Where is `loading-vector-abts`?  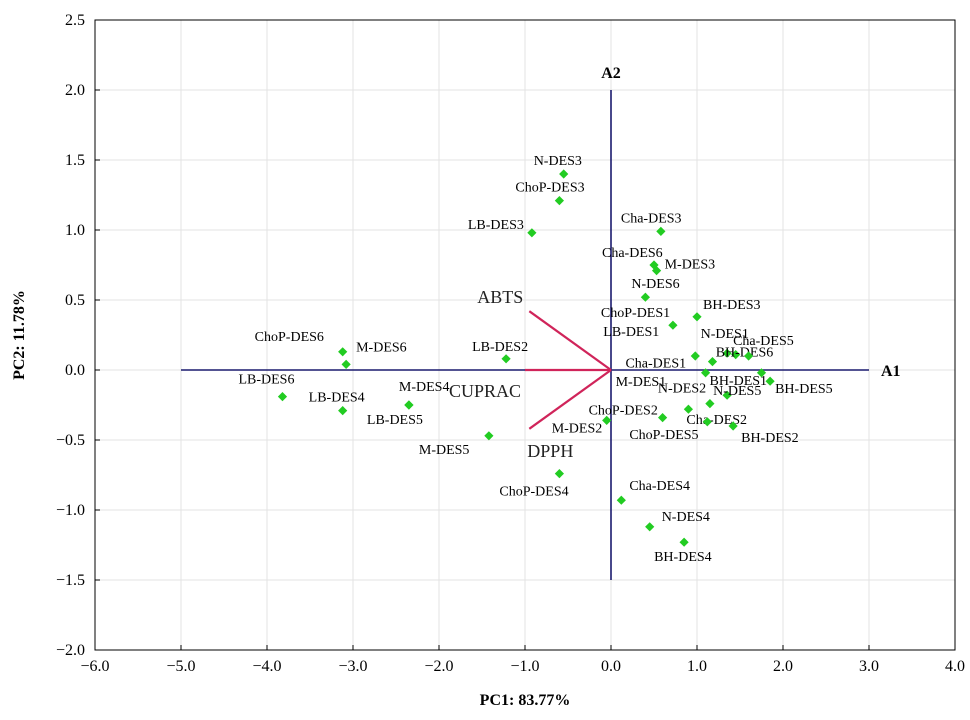 loading-vector-abts is located at coordinates (570, 340).